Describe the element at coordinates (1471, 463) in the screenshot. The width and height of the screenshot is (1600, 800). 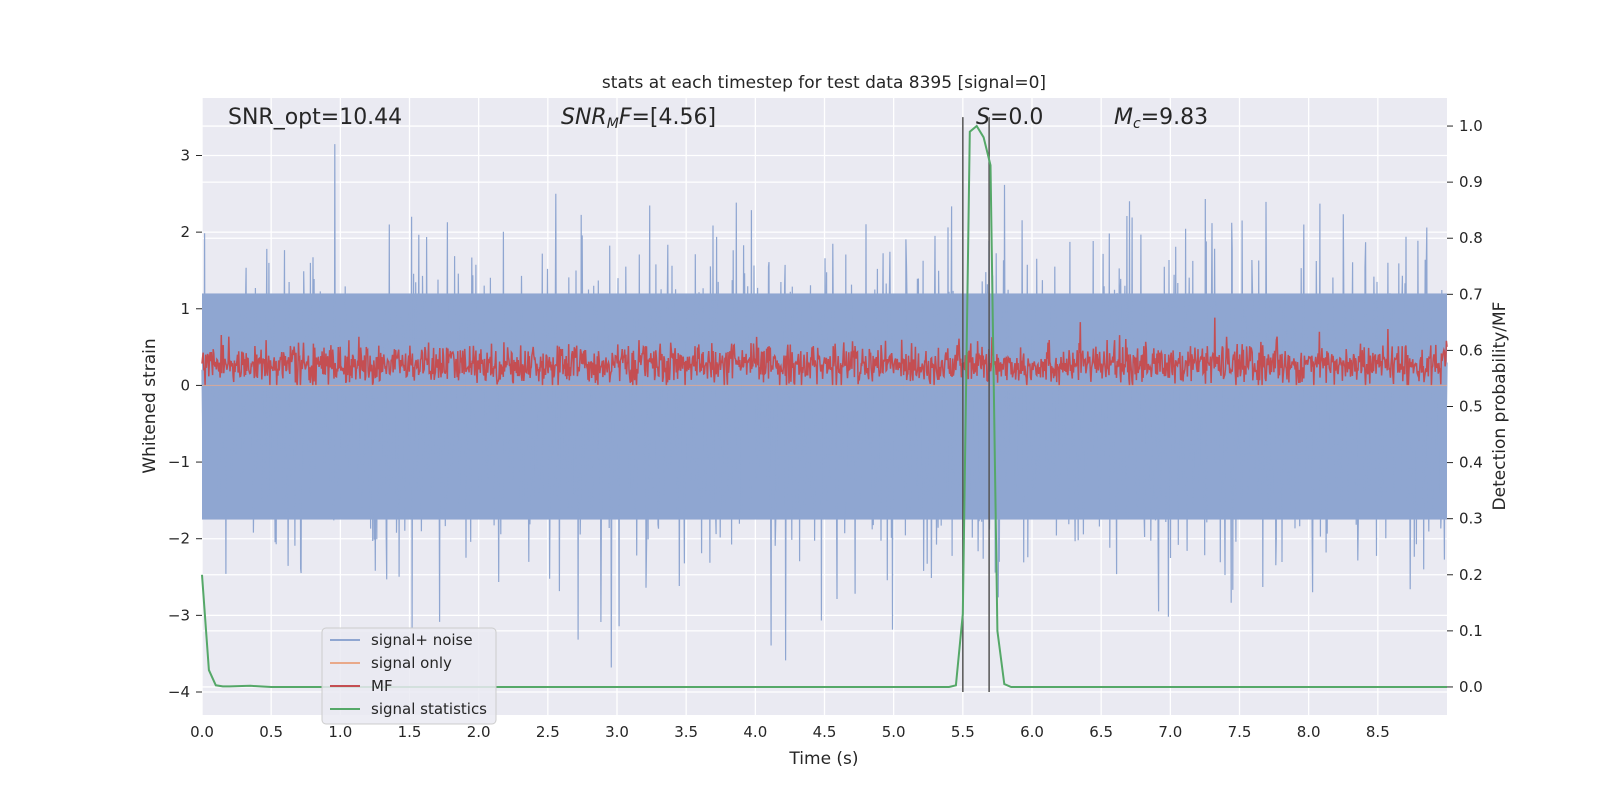
I see `y-right-tick-label: 0.4` at that location.